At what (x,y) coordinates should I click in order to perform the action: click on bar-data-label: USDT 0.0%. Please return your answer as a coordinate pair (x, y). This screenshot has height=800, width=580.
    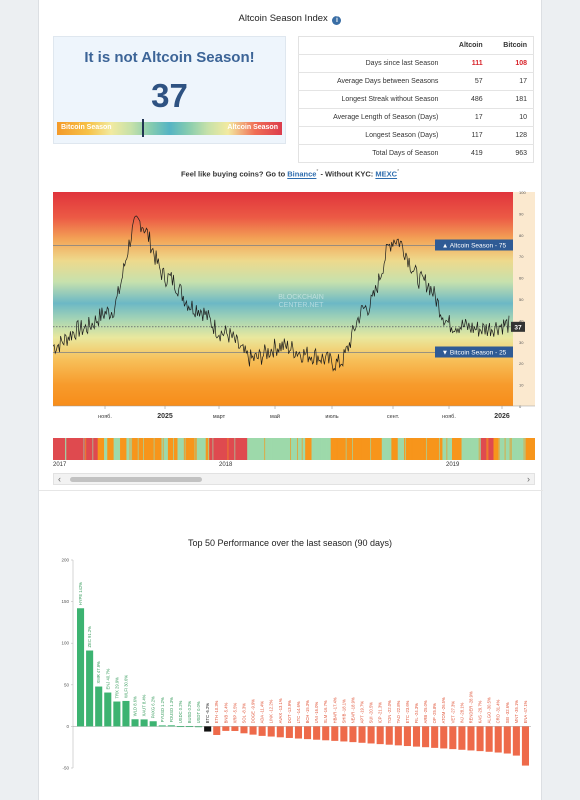
    Looking at the image, I should click on (198, 712).